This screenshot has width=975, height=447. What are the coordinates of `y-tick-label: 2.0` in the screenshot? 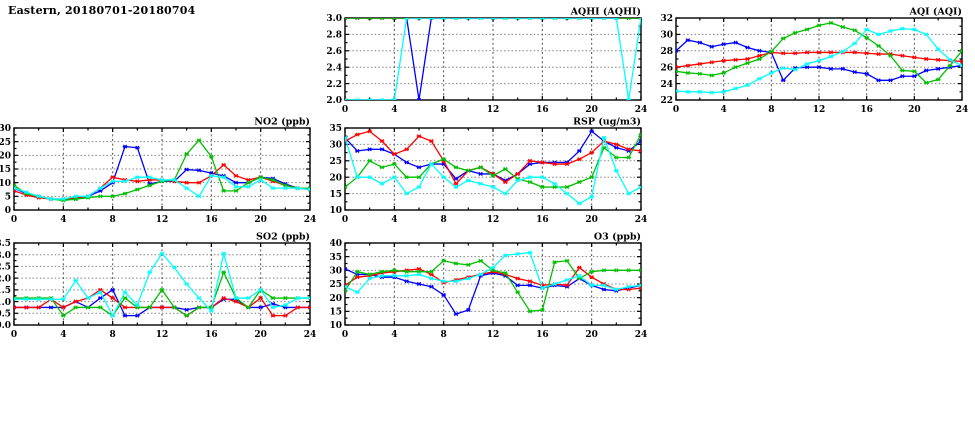 It's located at (334, 101).